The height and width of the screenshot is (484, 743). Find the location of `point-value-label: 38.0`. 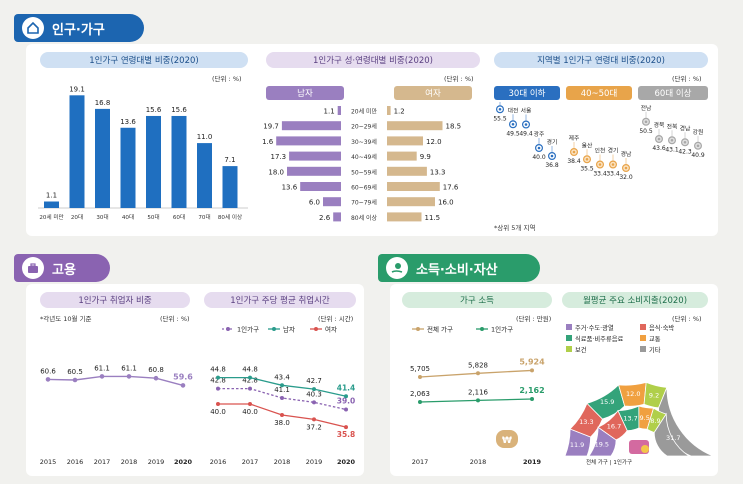

point-value-label: 38.0 is located at coordinates (282, 423).